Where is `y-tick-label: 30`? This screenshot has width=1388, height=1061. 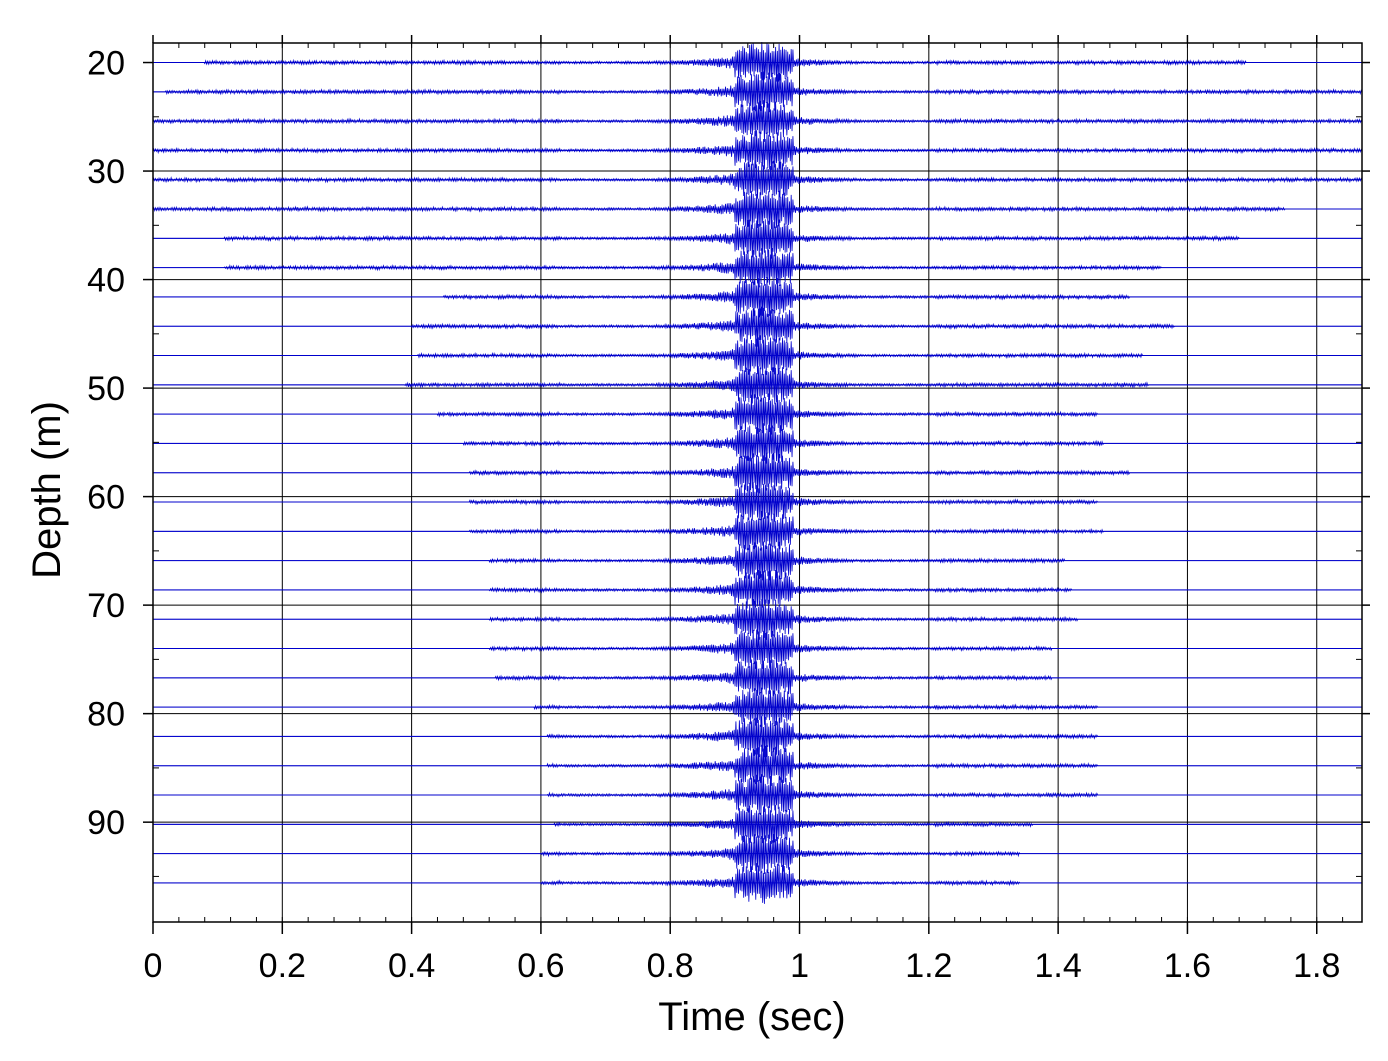 y-tick-label: 30 is located at coordinates (106, 172).